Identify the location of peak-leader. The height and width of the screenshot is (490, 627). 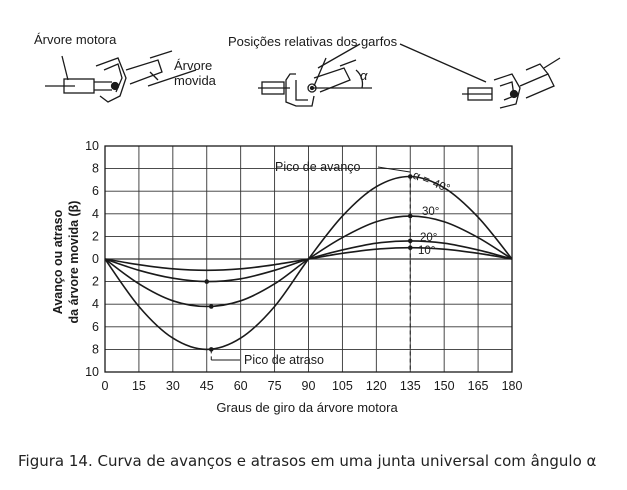
(394, 169).